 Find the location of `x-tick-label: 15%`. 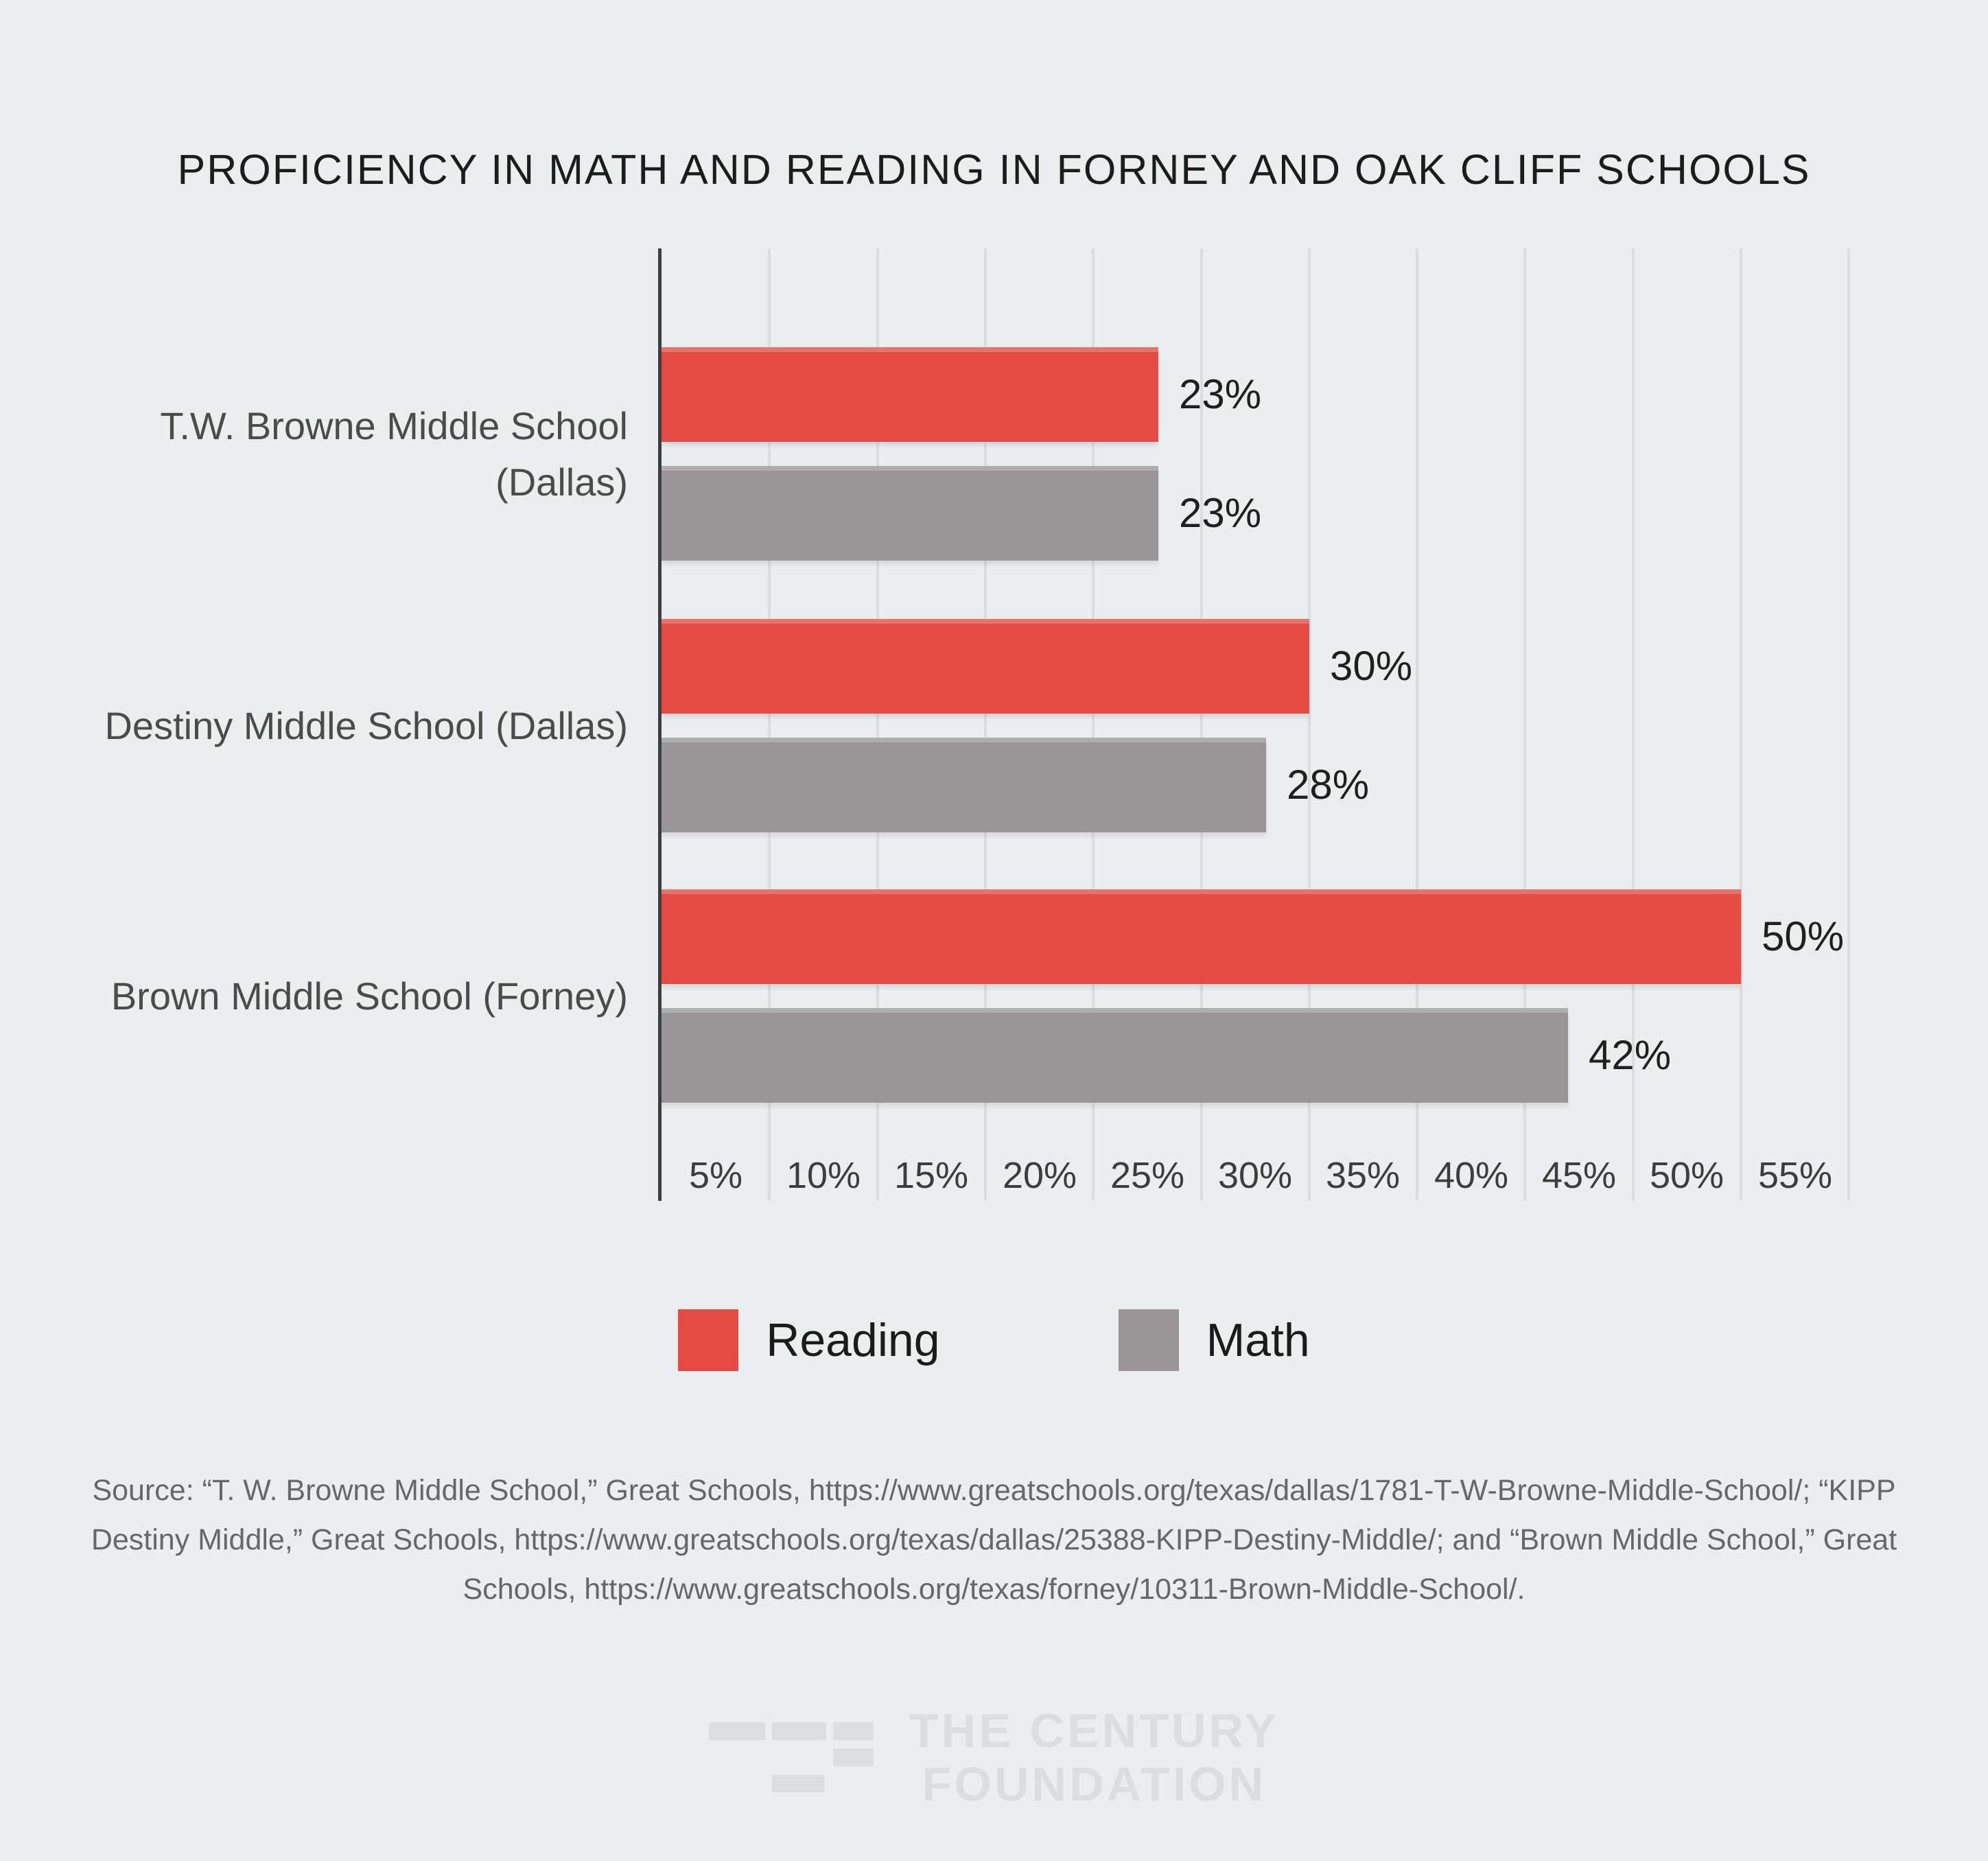

x-tick-label: 15% is located at coordinates (931, 1175).